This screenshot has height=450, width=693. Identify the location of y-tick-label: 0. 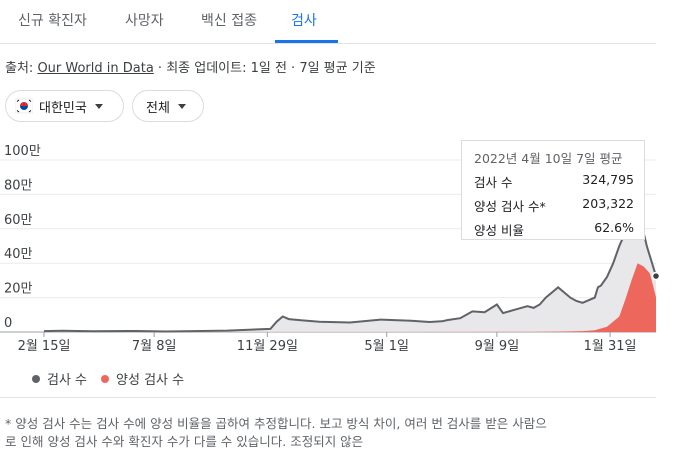
(8, 323).